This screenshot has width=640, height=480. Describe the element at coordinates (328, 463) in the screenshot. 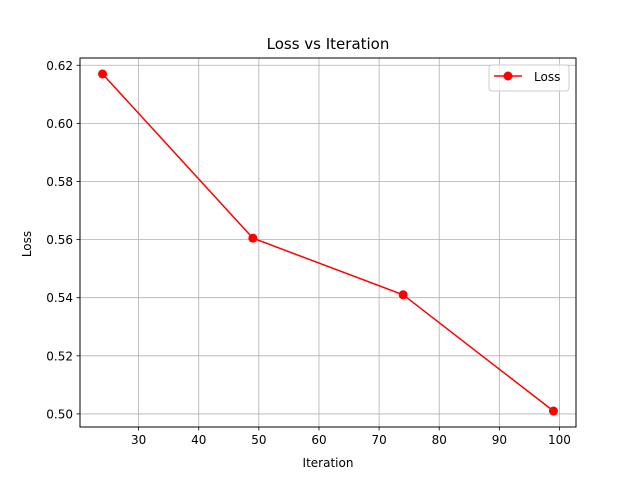

I see `x-axis-label: Iteration` at that location.